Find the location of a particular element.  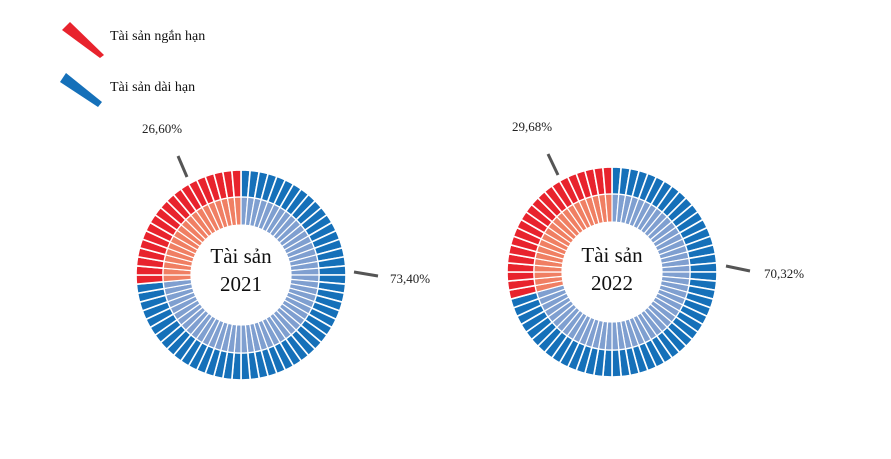

center-label-year-2021: 2021 is located at coordinates (241, 284).